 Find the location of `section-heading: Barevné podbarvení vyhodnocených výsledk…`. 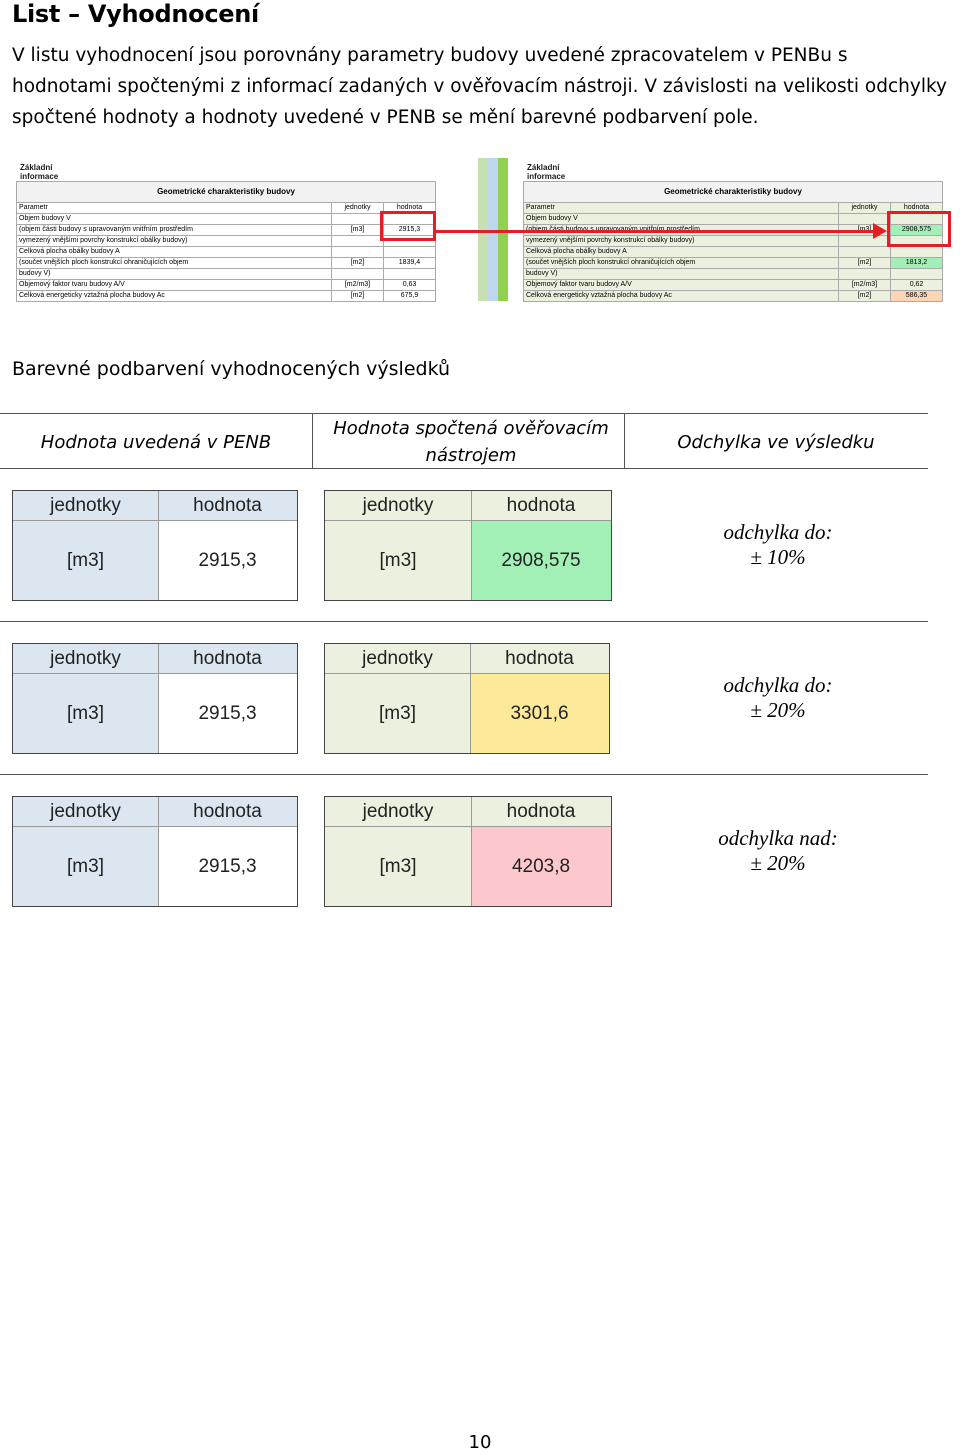

section-heading: Barevné podbarvení vyhodnocených výsledk… is located at coordinates (231, 369).